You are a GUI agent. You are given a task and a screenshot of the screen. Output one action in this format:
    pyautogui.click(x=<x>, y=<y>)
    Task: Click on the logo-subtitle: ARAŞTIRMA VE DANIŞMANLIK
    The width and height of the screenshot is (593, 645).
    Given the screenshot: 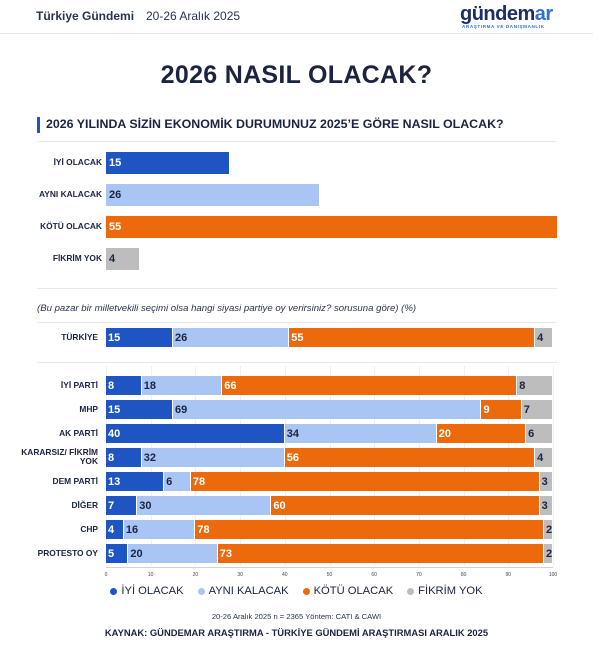 What is the action you would take?
    pyautogui.click(x=503, y=26)
    